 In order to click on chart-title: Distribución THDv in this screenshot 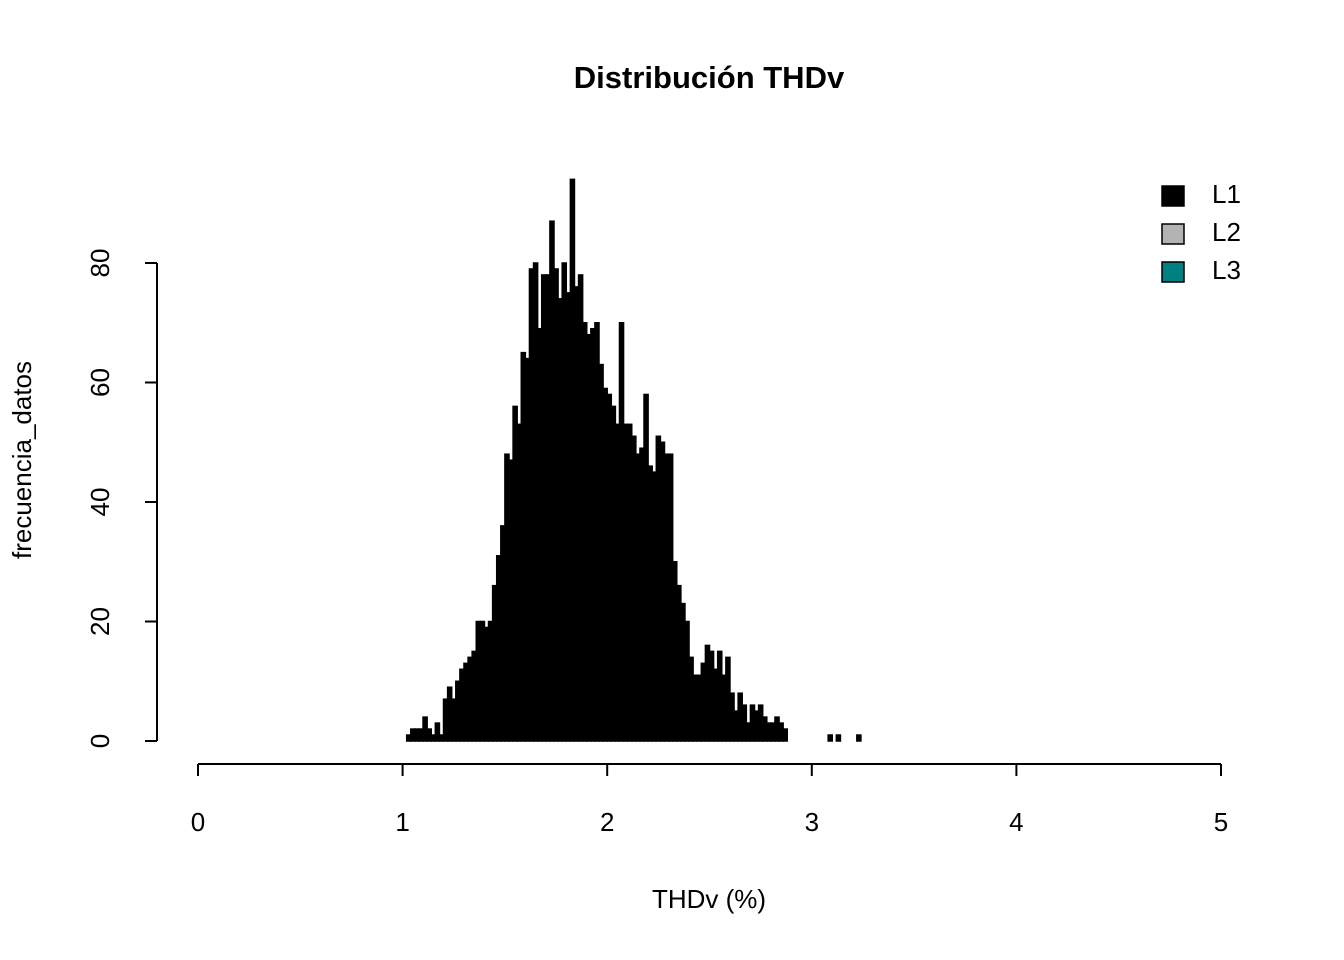, I will do `click(709, 77)`.